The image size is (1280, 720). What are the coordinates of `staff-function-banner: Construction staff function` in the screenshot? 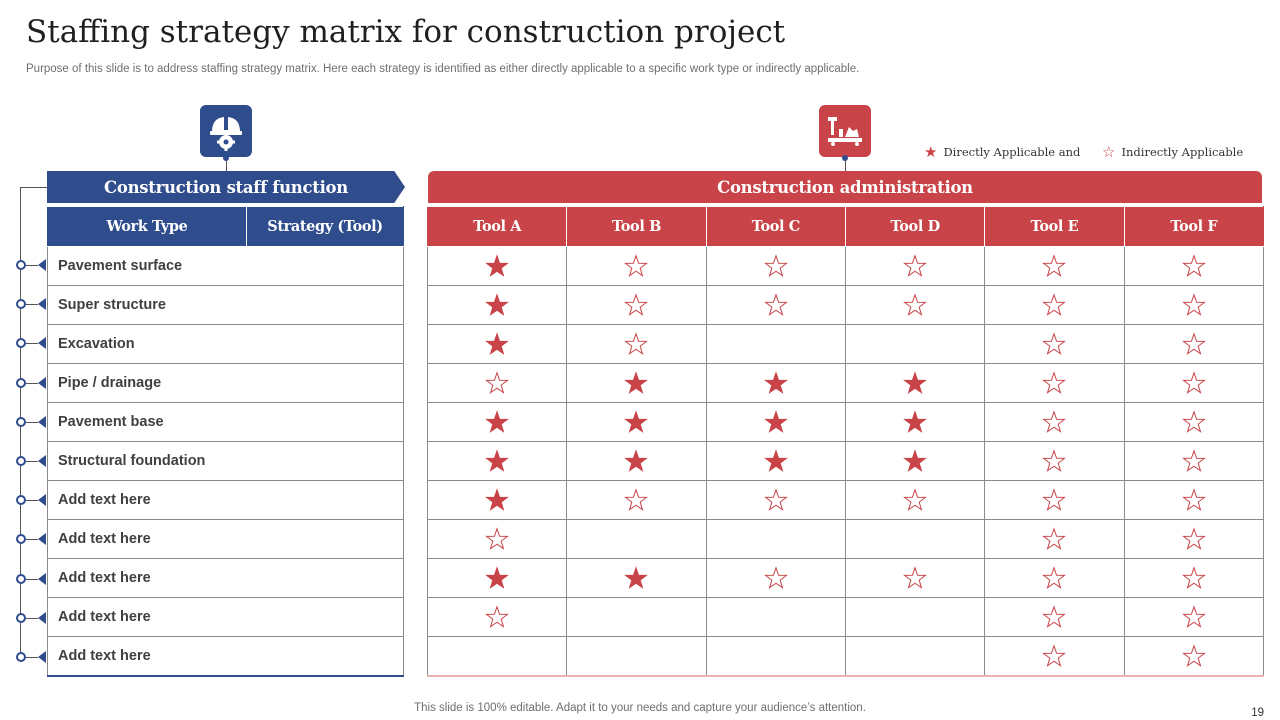 It's located at (226, 187).